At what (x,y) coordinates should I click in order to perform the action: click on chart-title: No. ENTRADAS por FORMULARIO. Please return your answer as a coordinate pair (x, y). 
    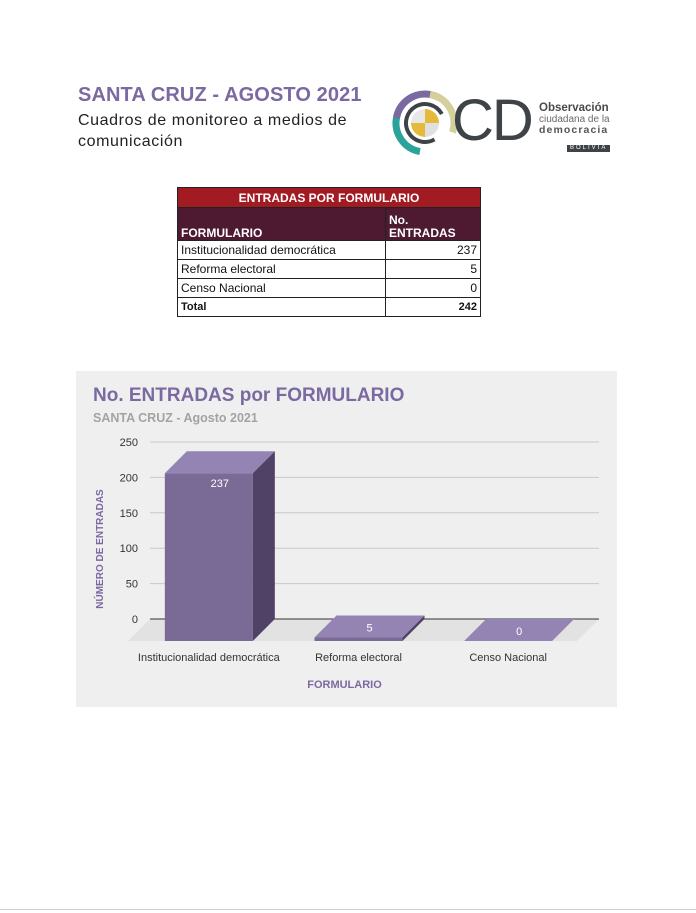
    Looking at the image, I should click on (249, 395).